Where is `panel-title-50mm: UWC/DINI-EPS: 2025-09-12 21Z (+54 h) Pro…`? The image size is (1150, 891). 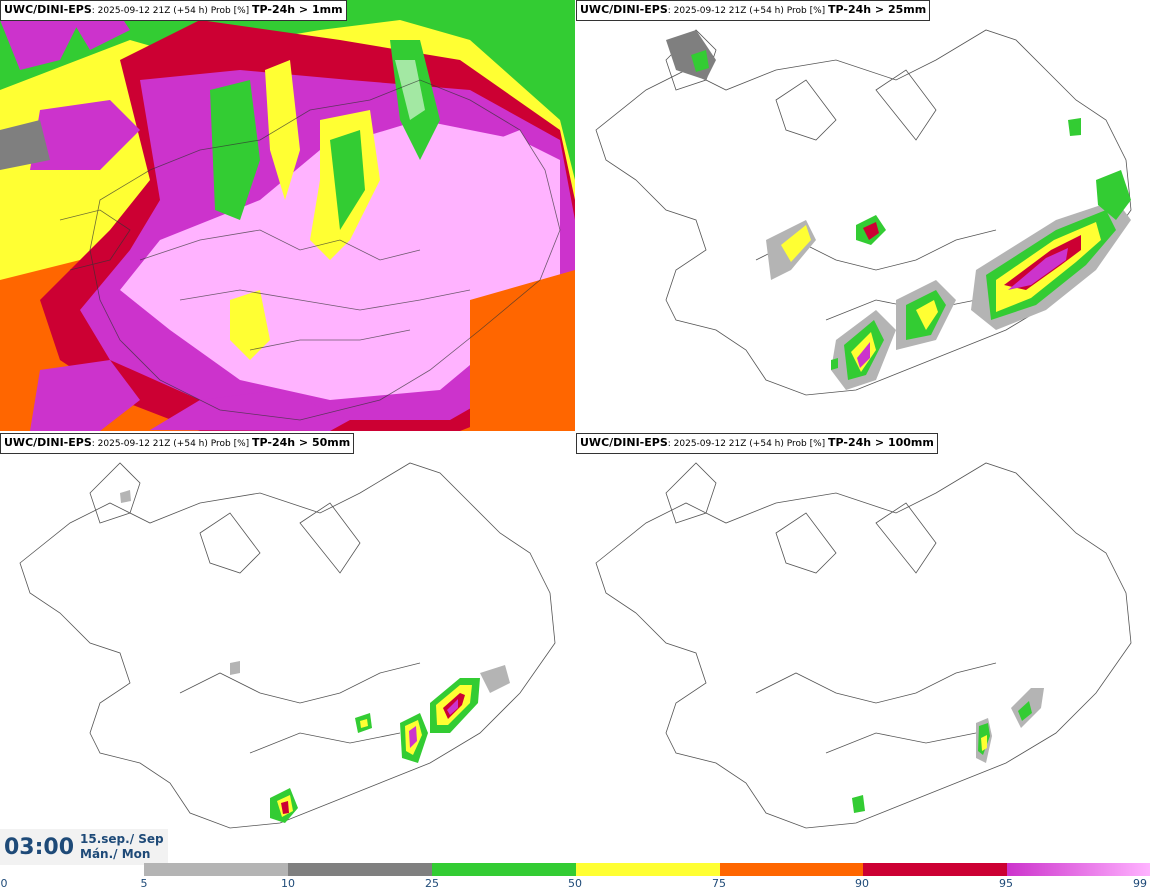
panel-title-50mm: UWC/DINI-EPS: 2025-09-12 21Z (+54 h) Pro… is located at coordinates (177, 443).